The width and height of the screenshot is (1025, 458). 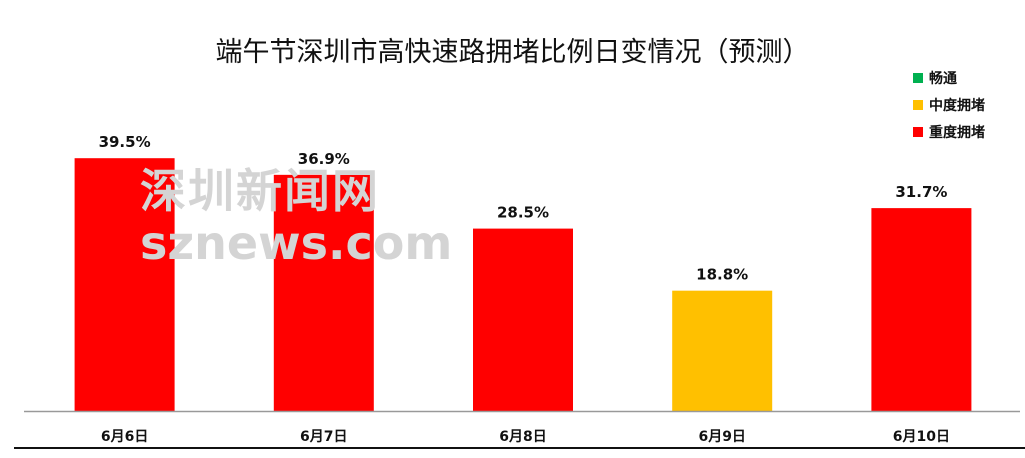 I want to click on watermark: 深圳新闻网 sznews.com, so click(x=296, y=217).